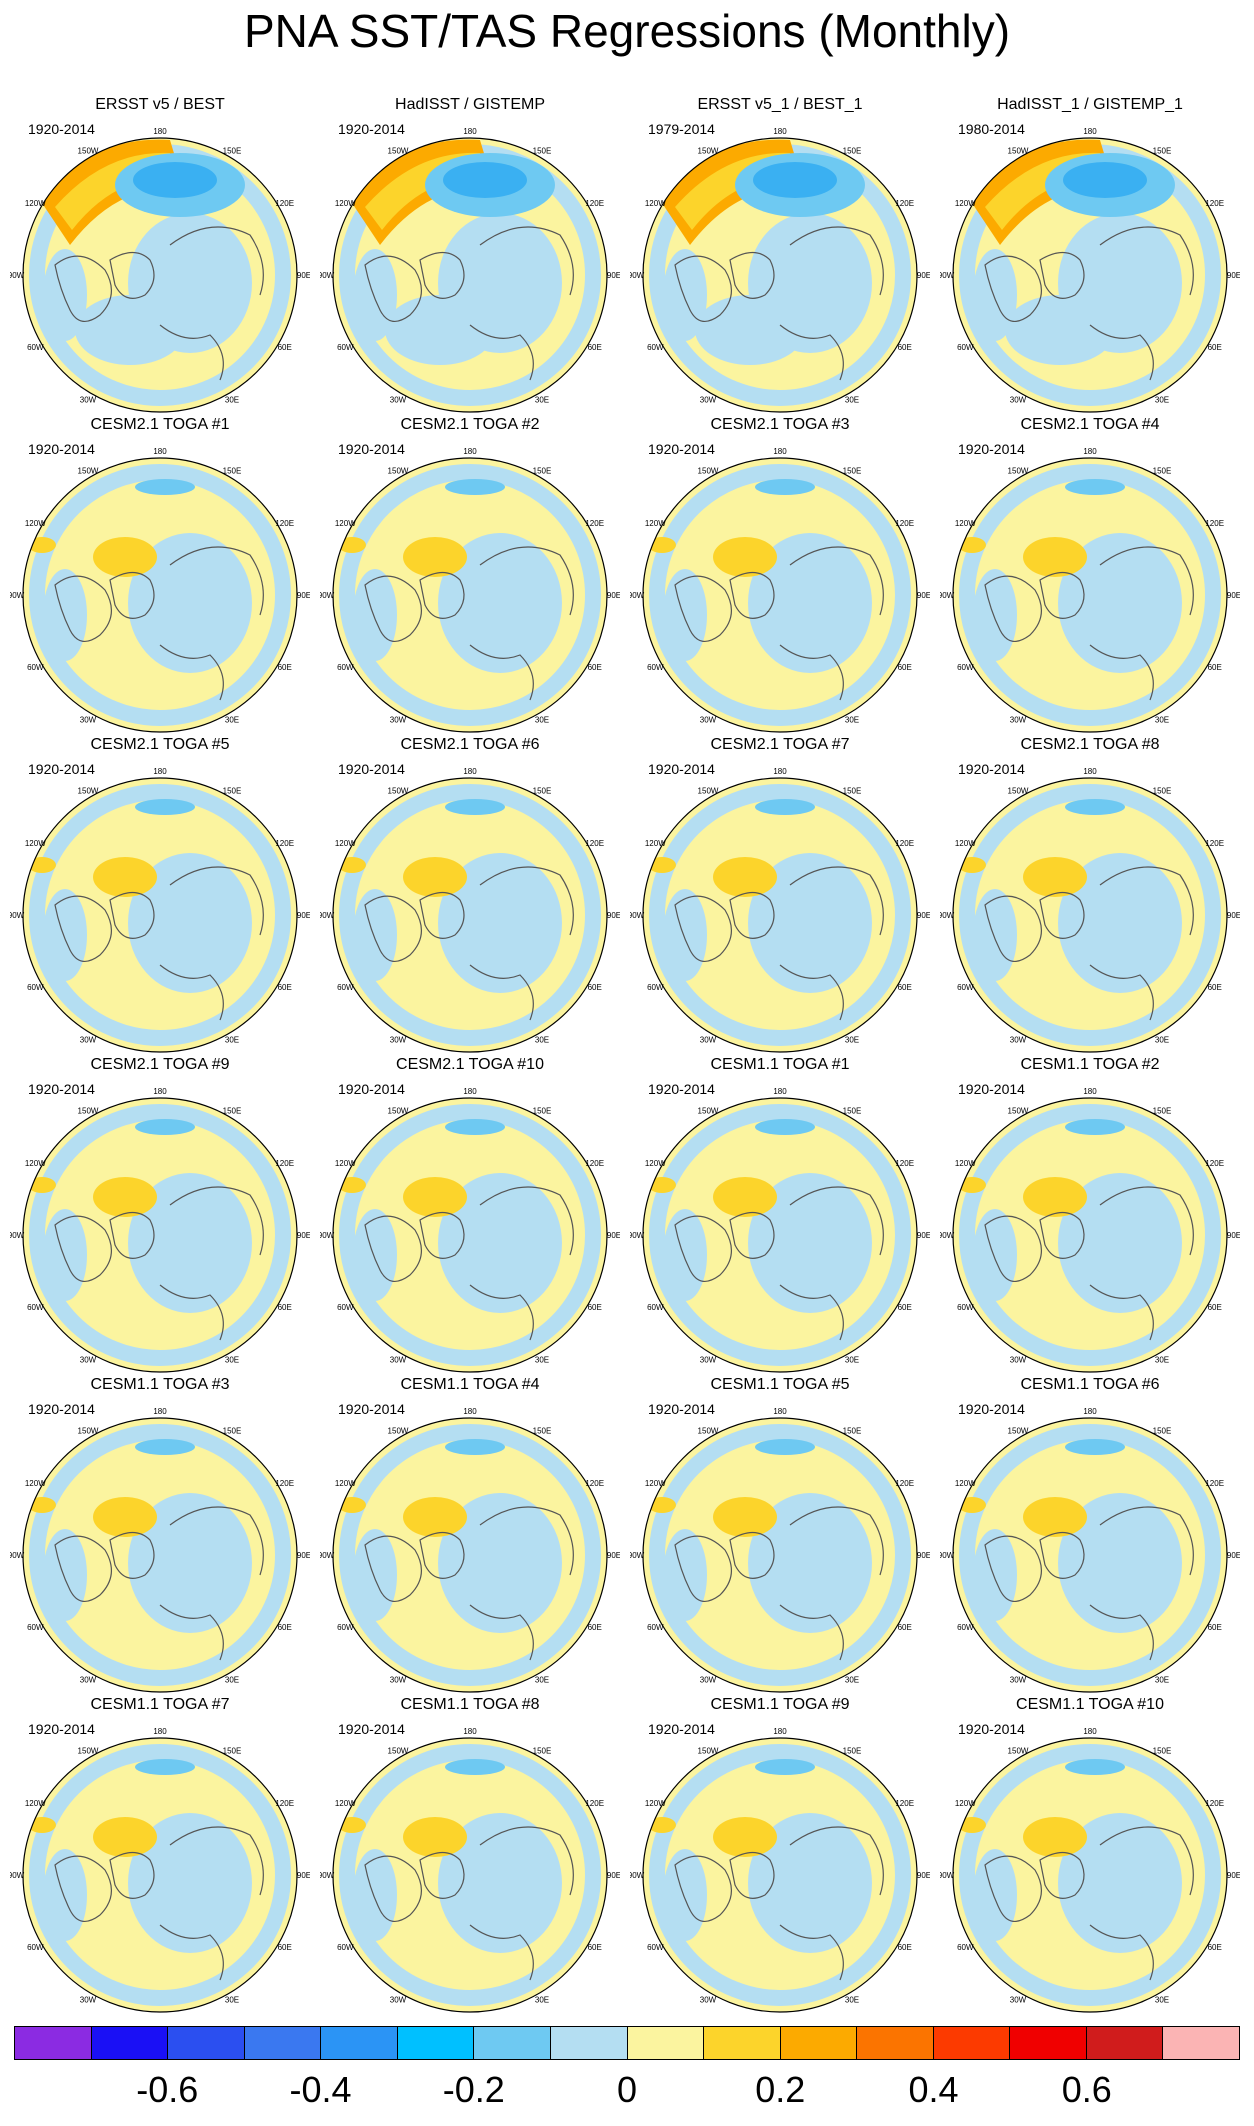  What do you see at coordinates (160, 104) in the screenshot?
I see `panel-title: ERSST v5 / BEST` at bounding box center [160, 104].